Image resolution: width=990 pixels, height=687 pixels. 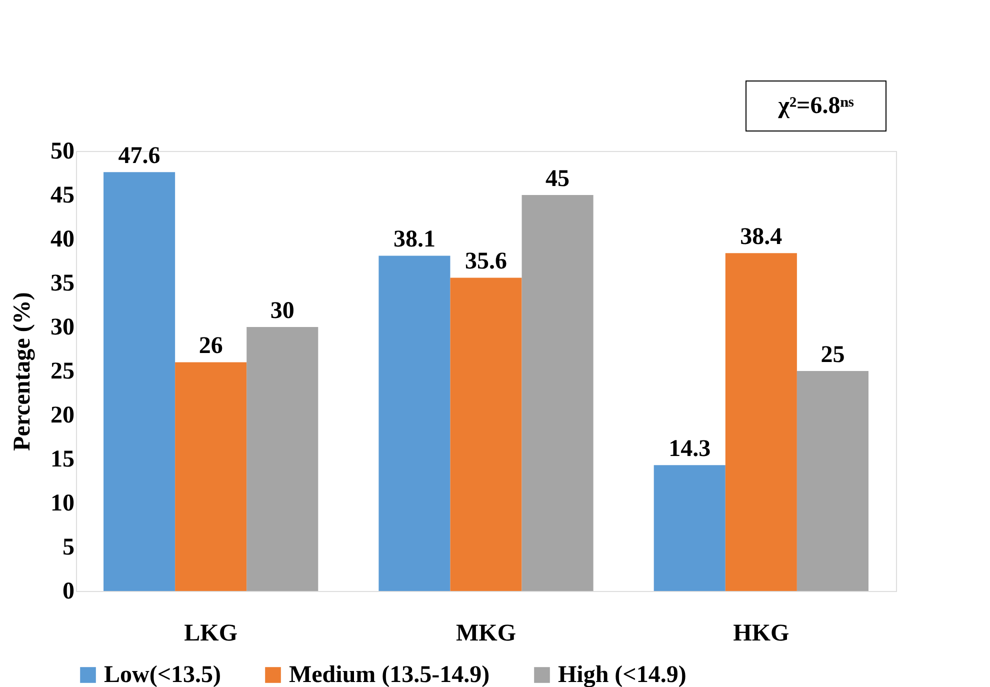 What do you see at coordinates (211, 633) in the screenshot?
I see `x-tick-label: LKG` at bounding box center [211, 633].